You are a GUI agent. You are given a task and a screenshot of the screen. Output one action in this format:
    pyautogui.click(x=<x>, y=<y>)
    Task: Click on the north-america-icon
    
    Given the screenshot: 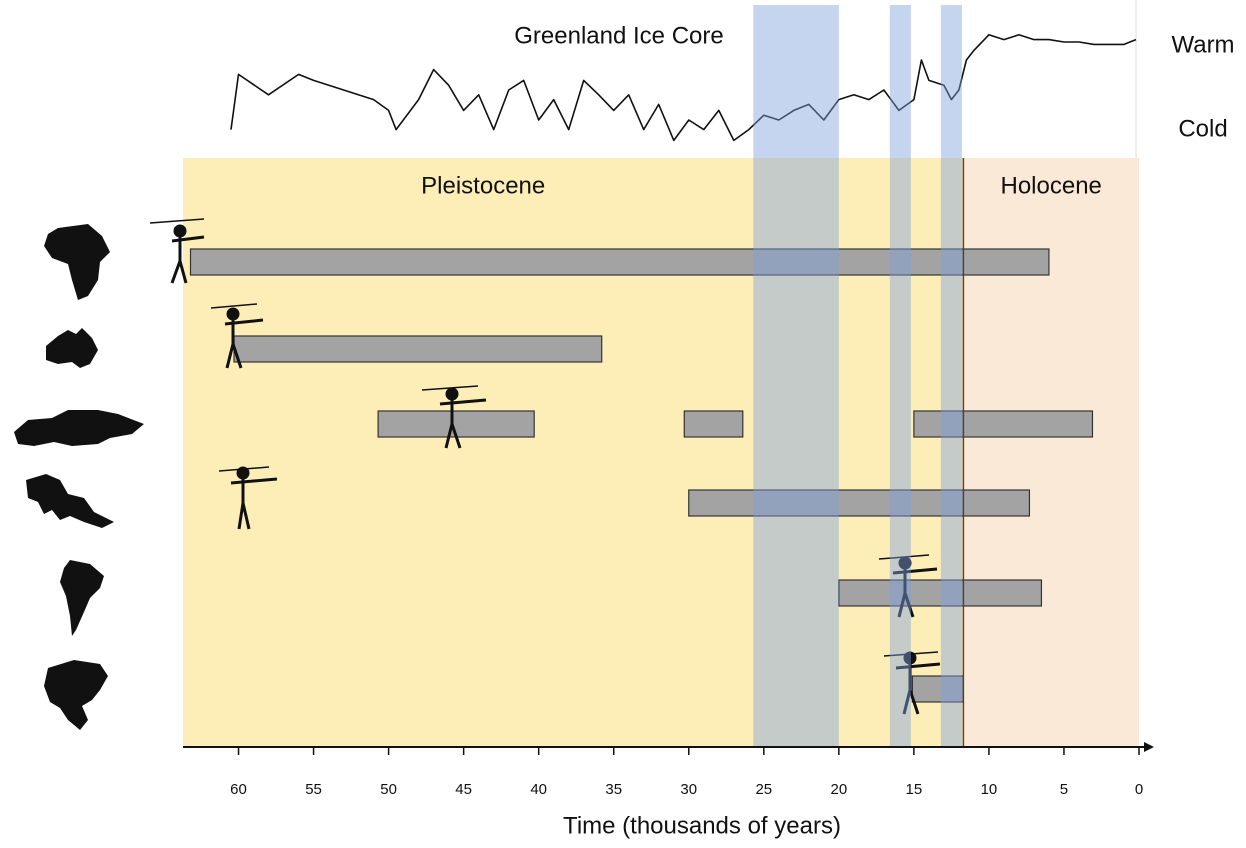 What is the action you would take?
    pyautogui.click(x=76, y=695)
    